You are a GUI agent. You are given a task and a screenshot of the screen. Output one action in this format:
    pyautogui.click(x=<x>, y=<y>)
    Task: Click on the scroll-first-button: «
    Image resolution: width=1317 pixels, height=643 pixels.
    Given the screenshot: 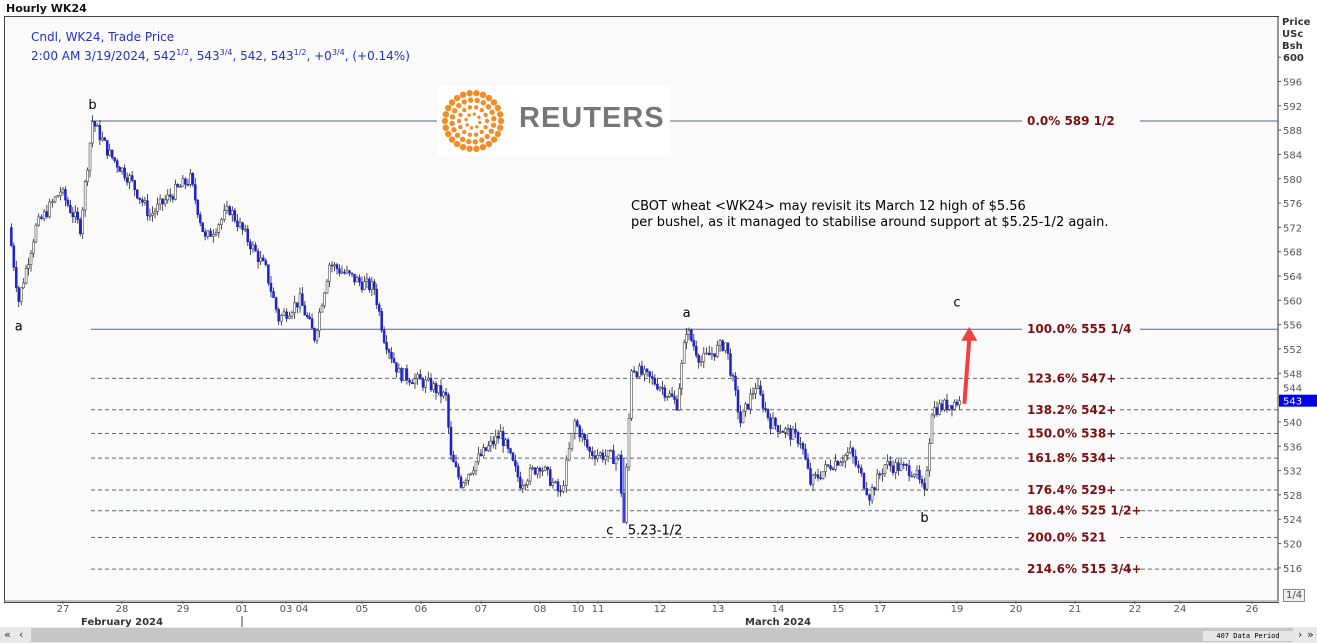 What is the action you would take?
    pyautogui.click(x=7, y=634)
    